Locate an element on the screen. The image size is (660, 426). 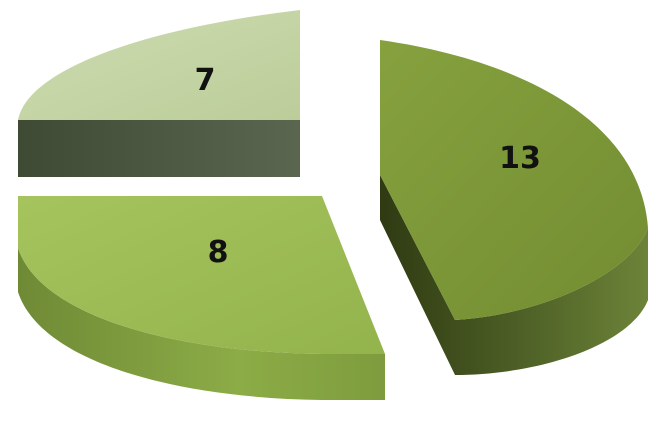
pie-slice-7-side is located at coordinates (159, 148).